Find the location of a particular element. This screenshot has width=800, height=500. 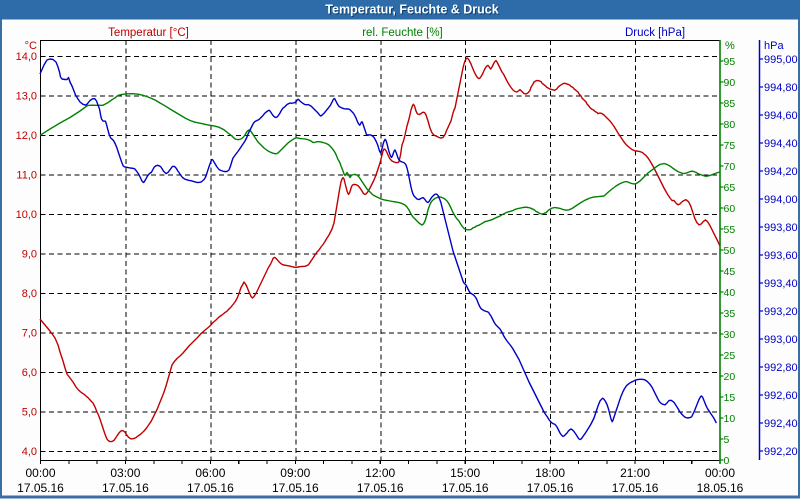

svg-text: 6,0 is located at coordinates (29, 373).